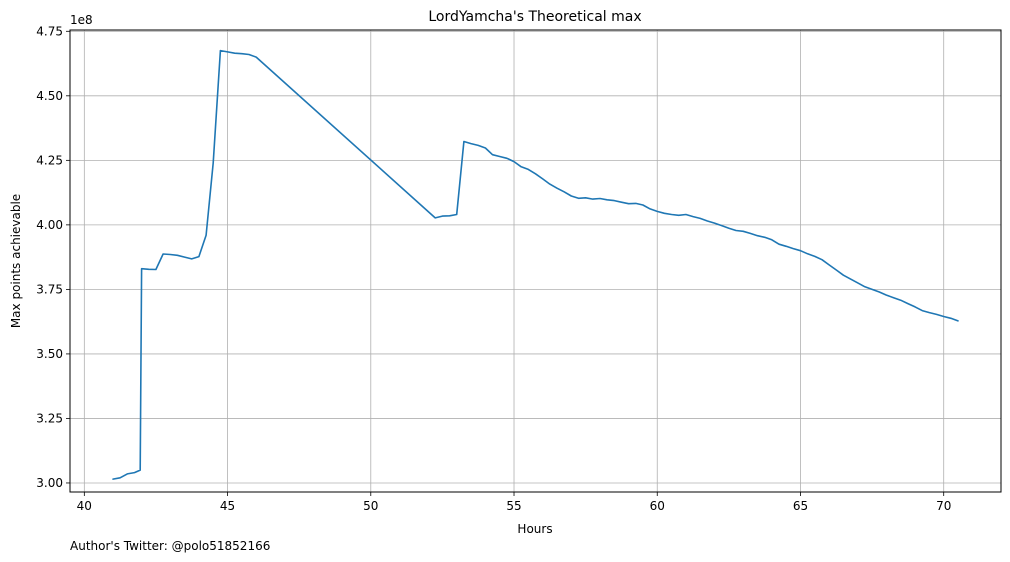 The width and height of the screenshot is (1010, 562). What do you see at coordinates (534, 529) in the screenshot?
I see `x-axis-label: Hours` at bounding box center [534, 529].